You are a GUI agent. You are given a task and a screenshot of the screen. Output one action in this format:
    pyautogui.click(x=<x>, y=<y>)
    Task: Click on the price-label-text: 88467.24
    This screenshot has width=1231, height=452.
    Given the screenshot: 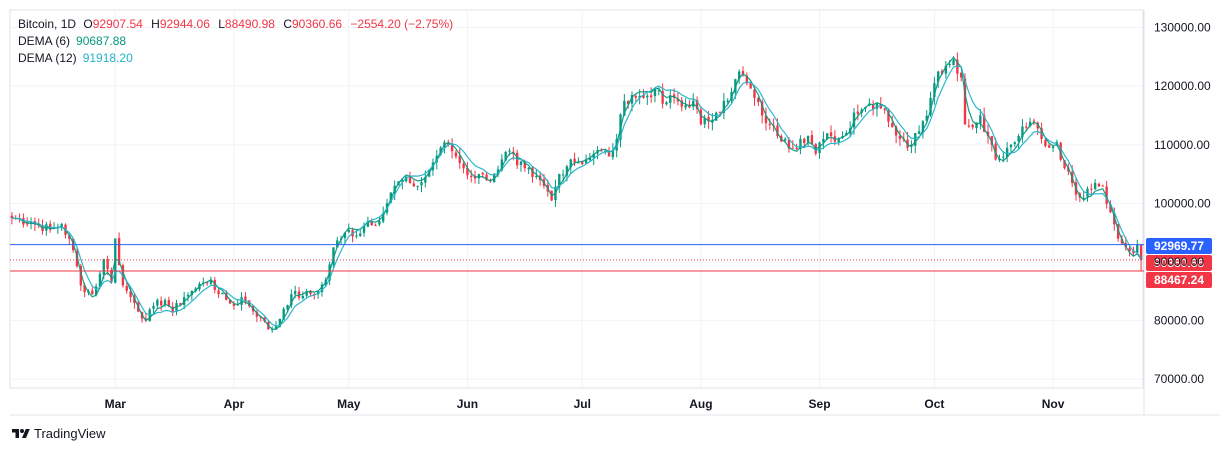 What is the action you would take?
    pyautogui.click(x=1179, y=280)
    